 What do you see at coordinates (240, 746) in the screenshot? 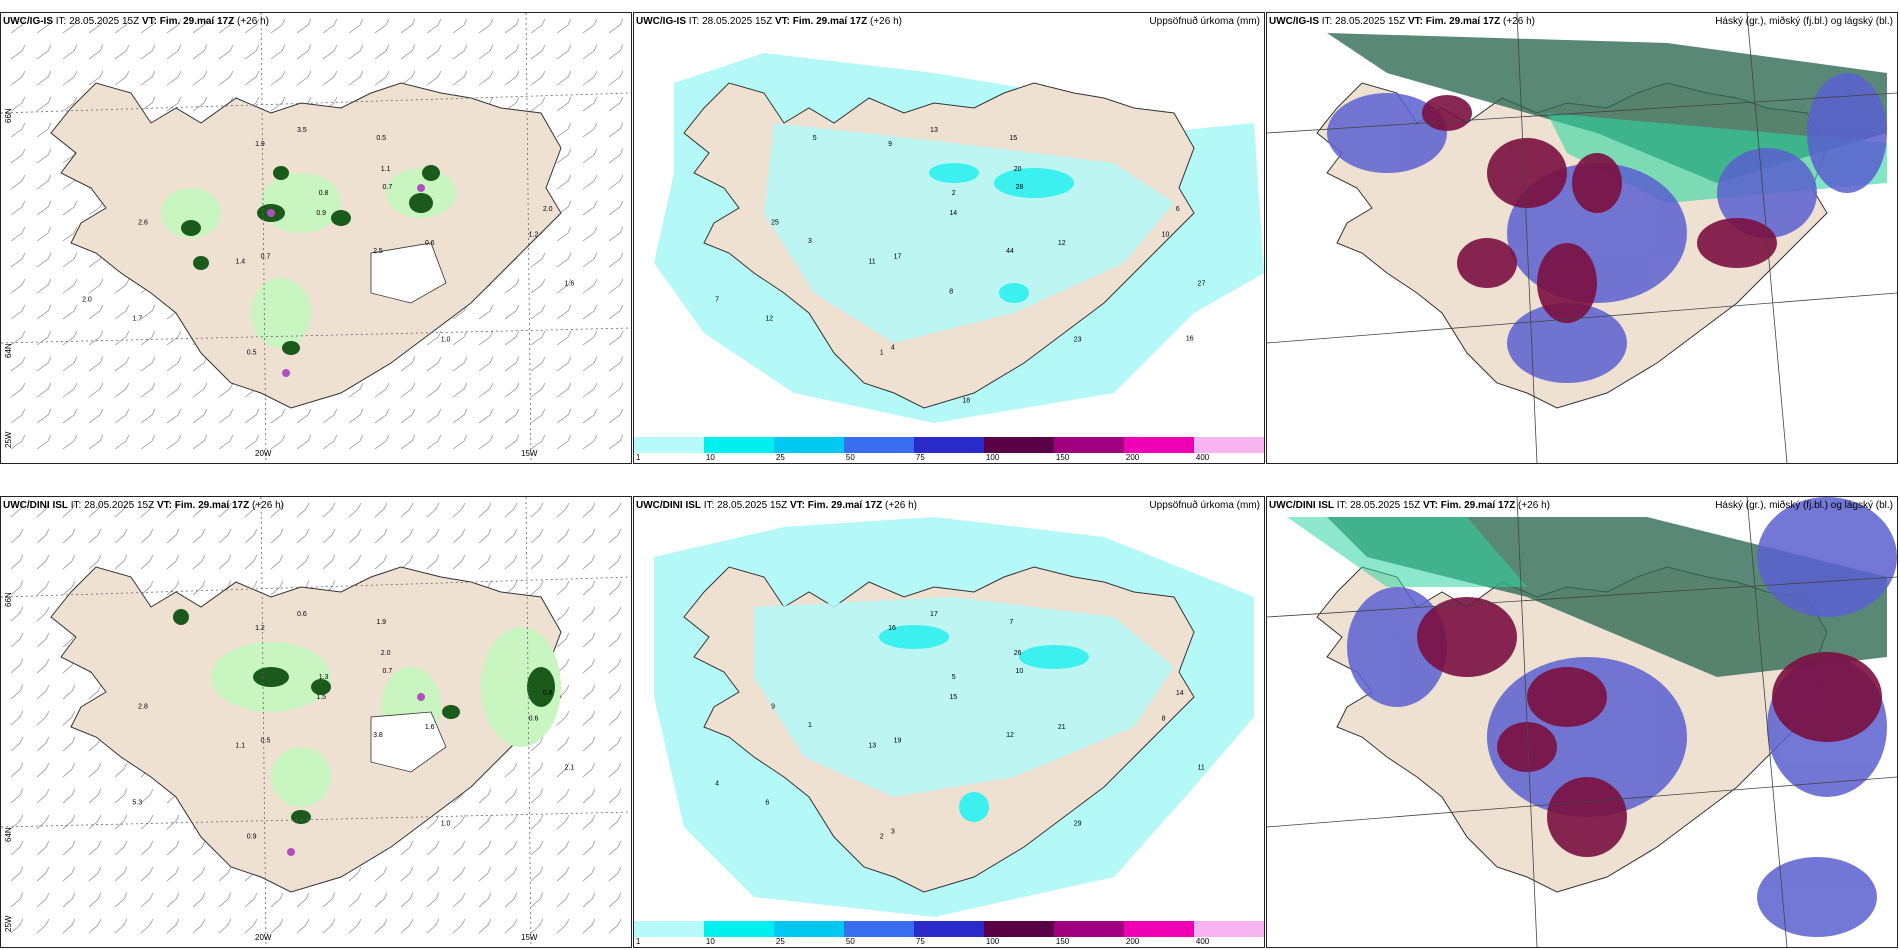
I see `value-label: 1.1` at bounding box center [240, 746].